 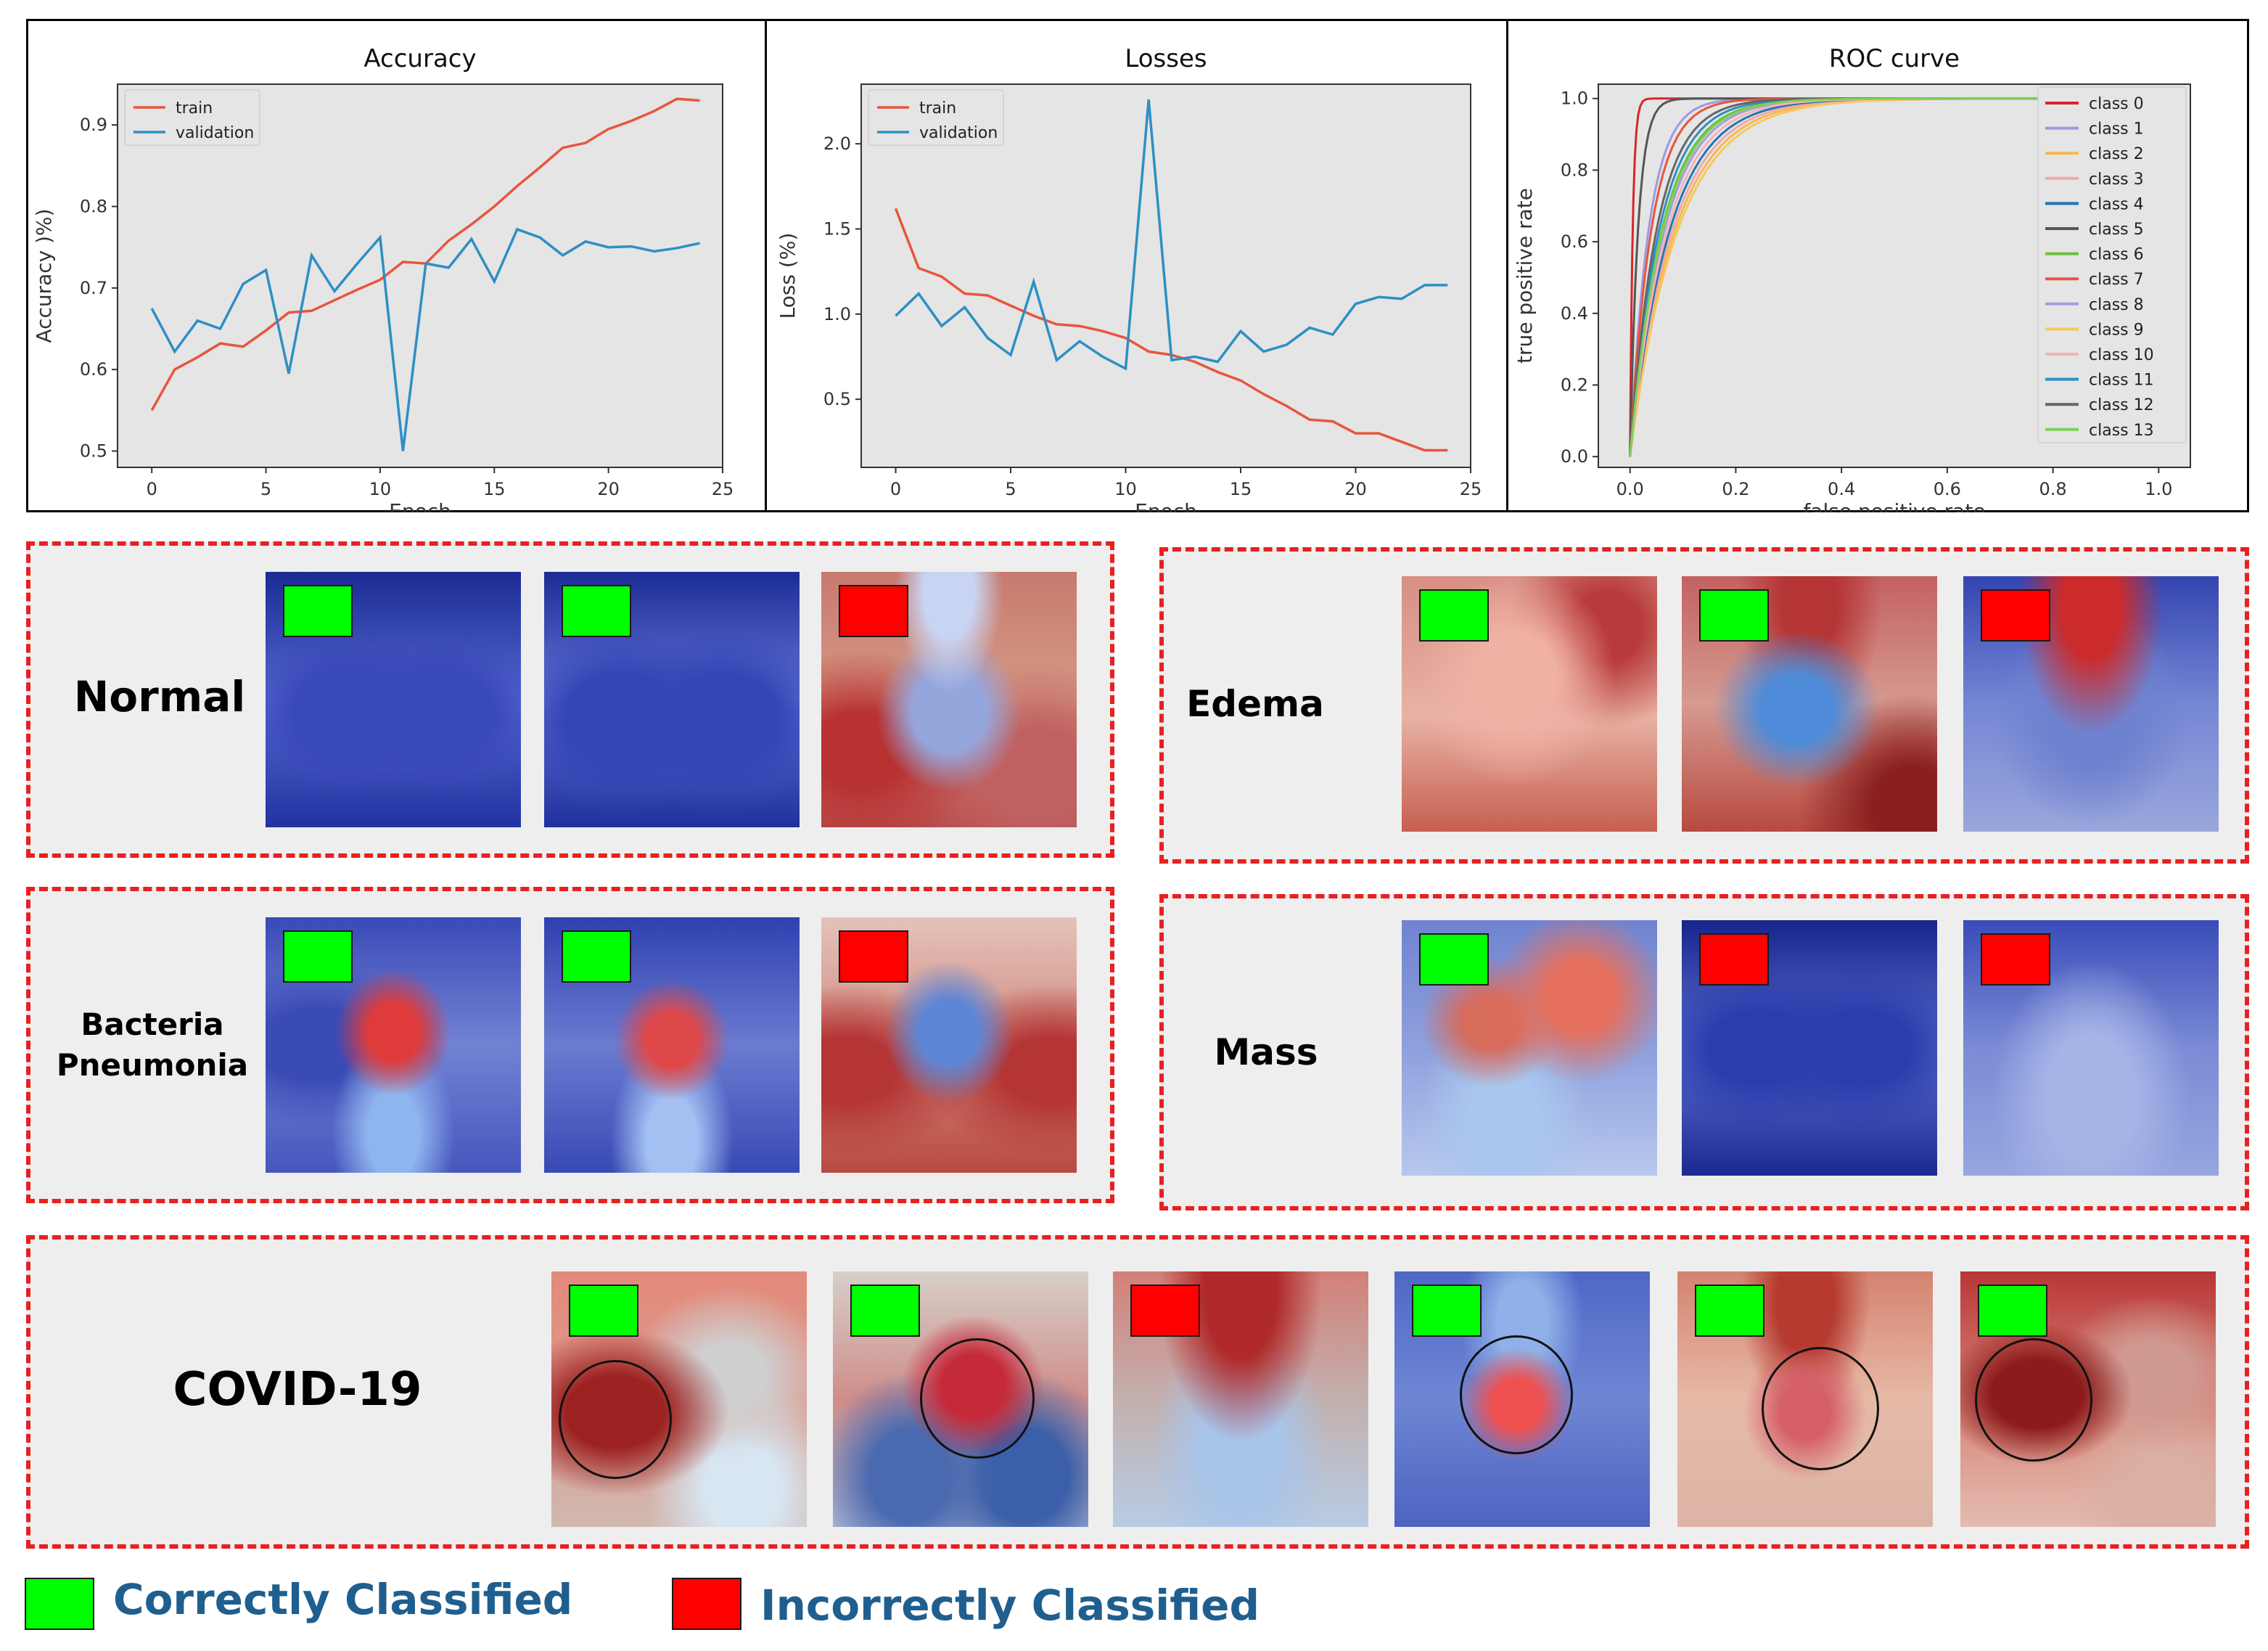 What do you see at coordinates (2122, 381) in the screenshot?
I see `legend-label-class-11: class 11` at bounding box center [2122, 381].